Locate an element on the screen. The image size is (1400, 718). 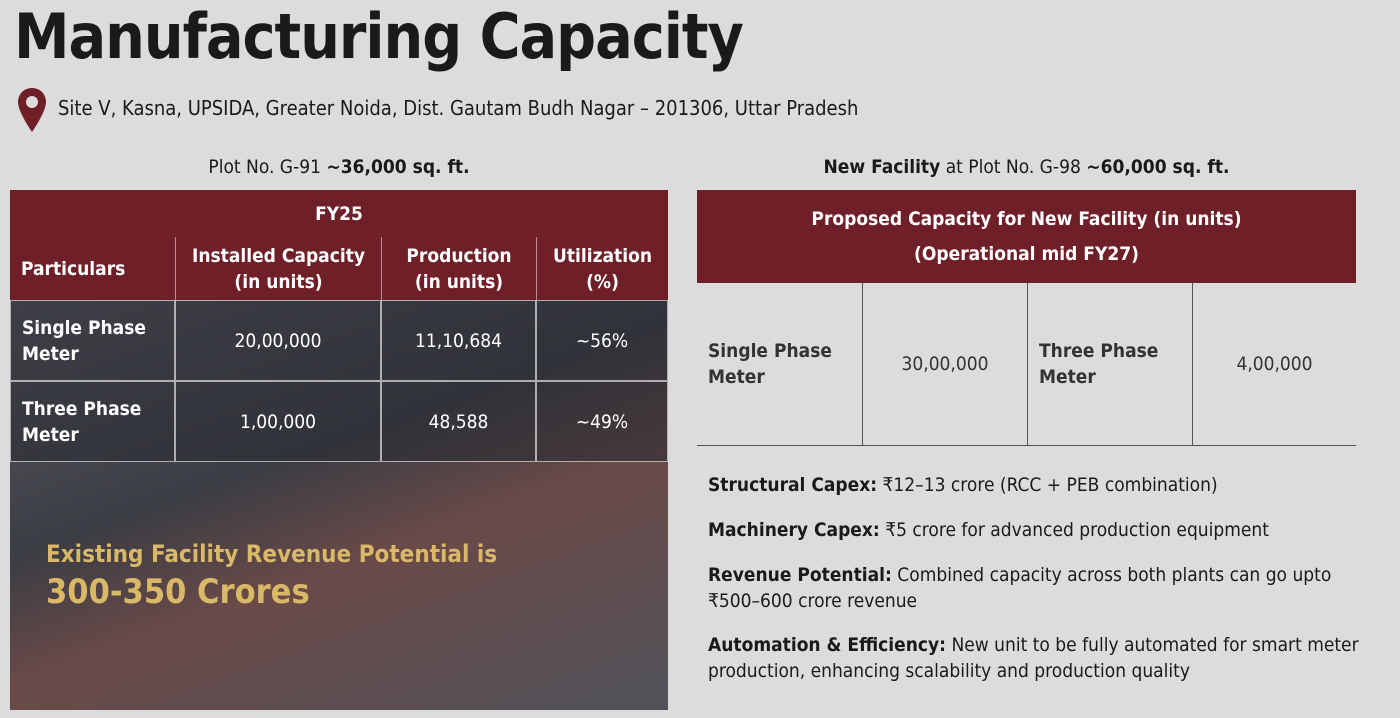
group-header: FY25 is located at coordinates (339, 213).